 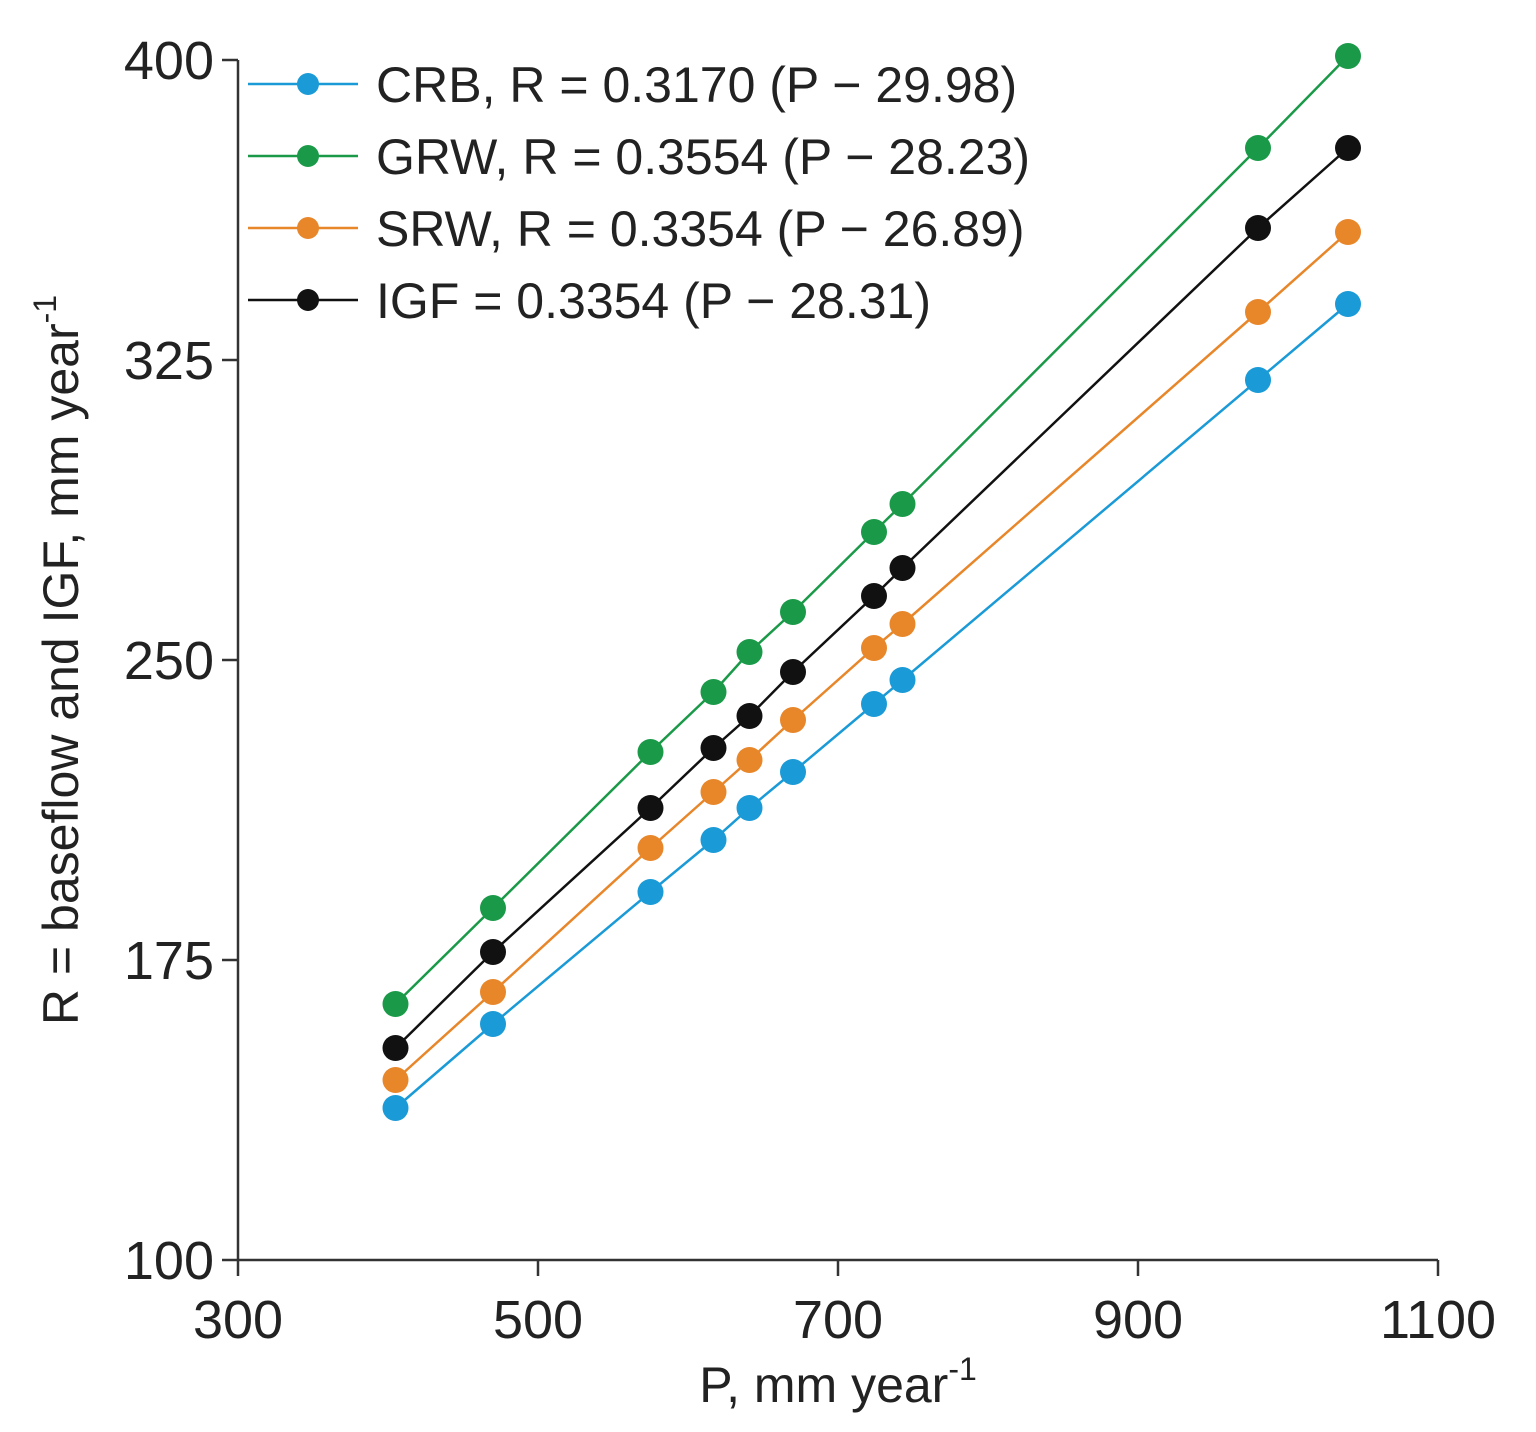 What do you see at coordinates (823, 1385) in the screenshot?
I see `x-axis-label-text: P, mm year` at bounding box center [823, 1385].